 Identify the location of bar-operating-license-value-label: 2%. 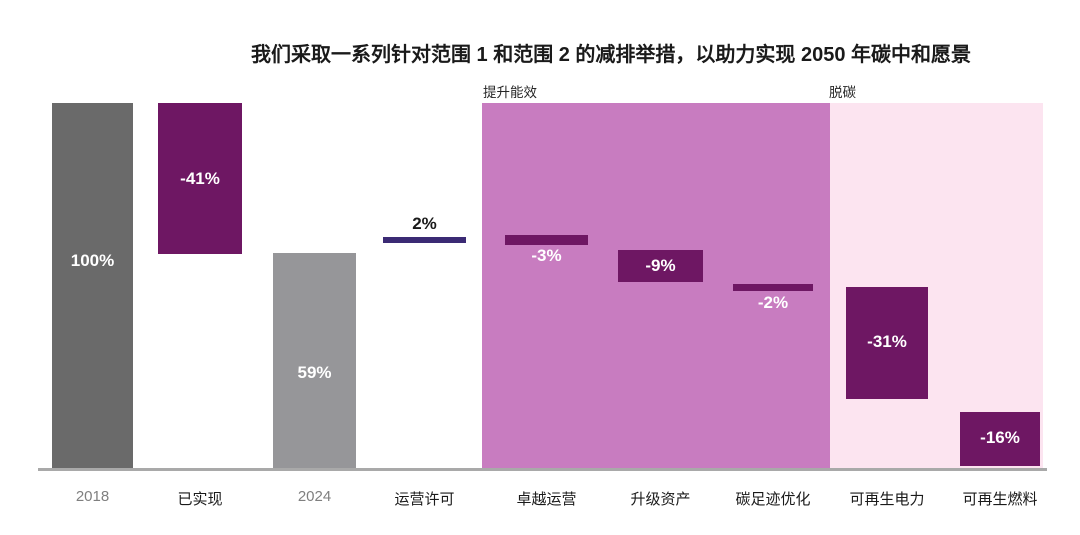
(424, 223).